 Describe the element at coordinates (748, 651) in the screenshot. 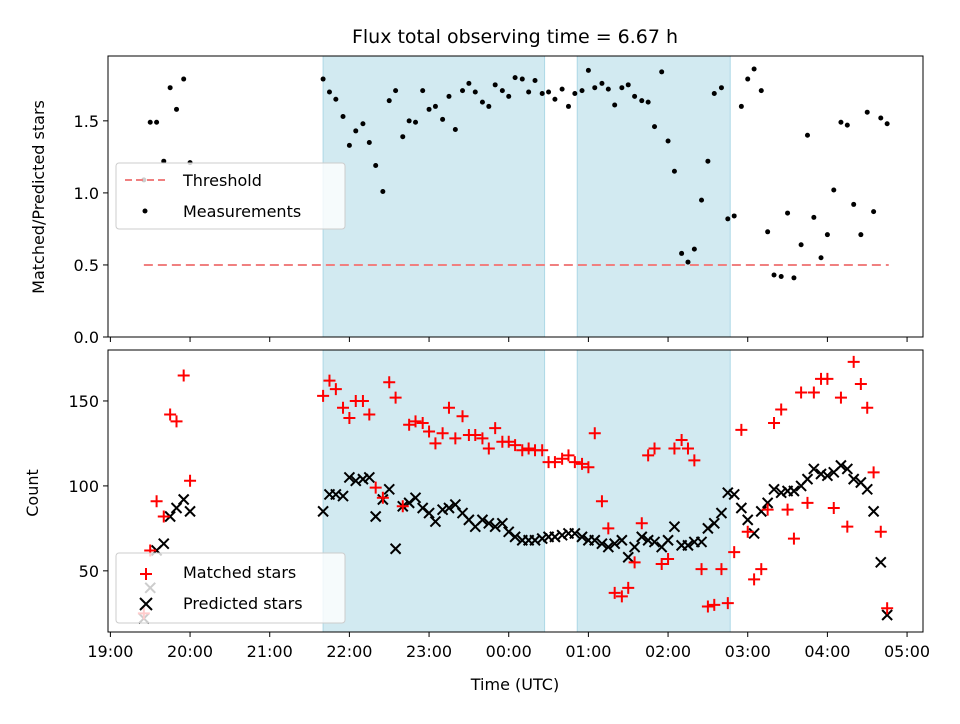

I see `x-tick-label: 03:00` at that location.